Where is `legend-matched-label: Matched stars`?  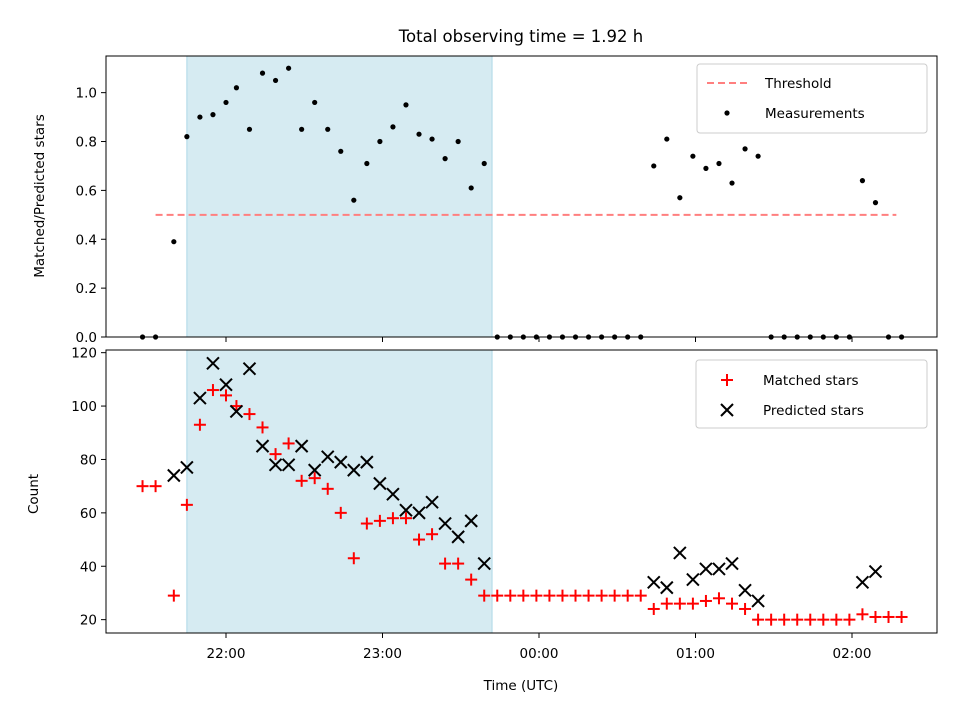
legend-matched-label: Matched stars is located at coordinates (811, 381).